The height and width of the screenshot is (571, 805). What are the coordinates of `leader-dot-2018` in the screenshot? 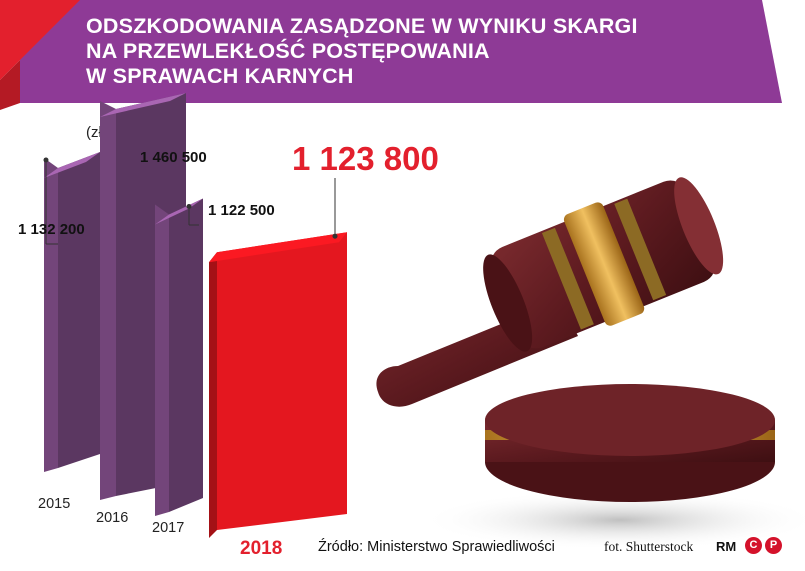 It's located at (335, 236).